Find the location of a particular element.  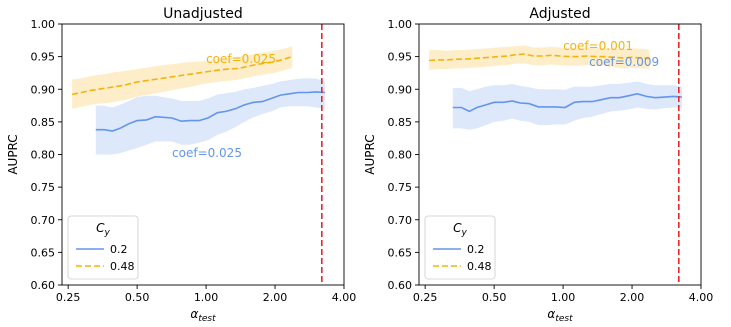

coef-annotation: coef=0.009 is located at coordinates (624, 62).